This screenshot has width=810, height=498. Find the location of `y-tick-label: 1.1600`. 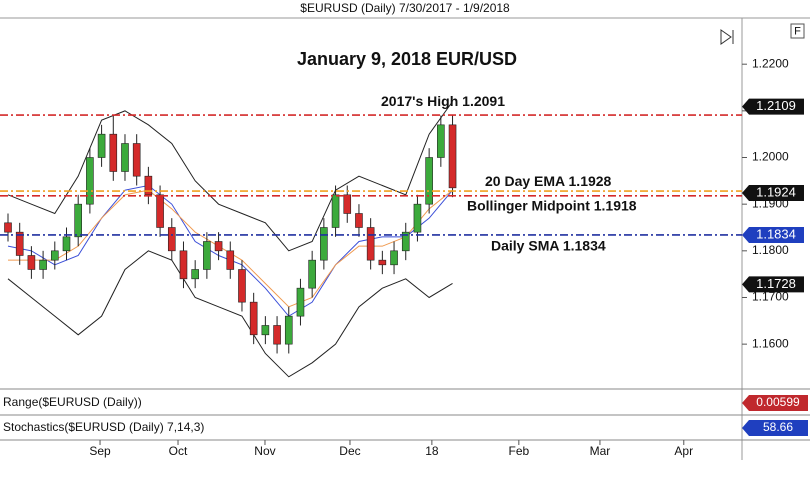

y-tick-label: 1.1600 is located at coordinates (770, 343).